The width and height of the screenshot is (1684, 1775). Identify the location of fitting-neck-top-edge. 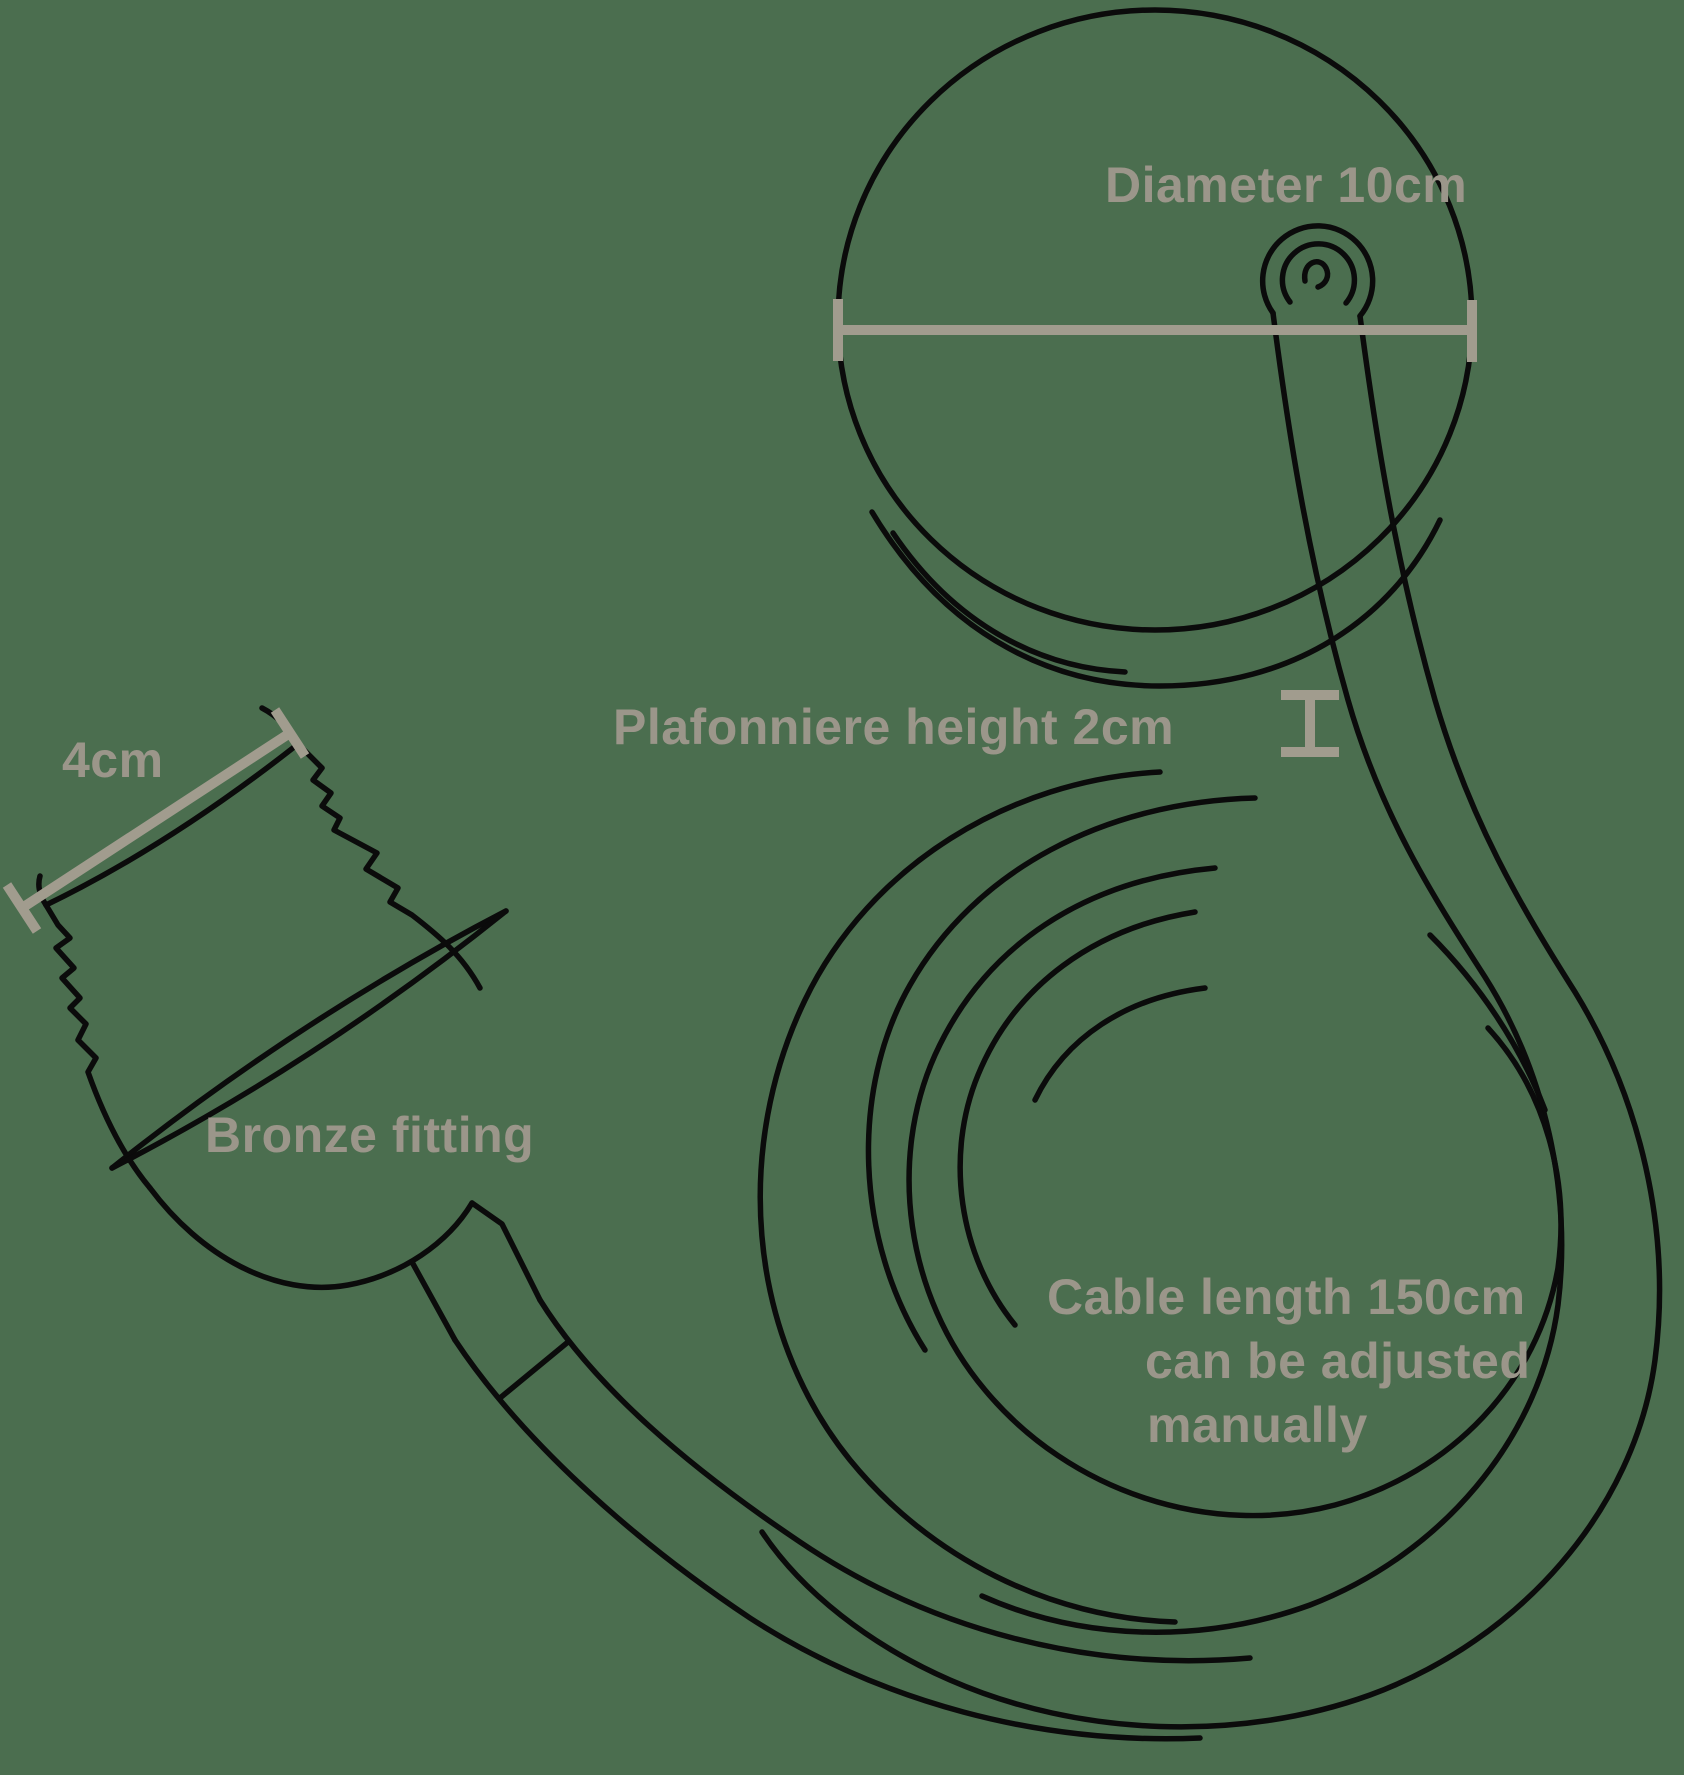
(506, 1251).